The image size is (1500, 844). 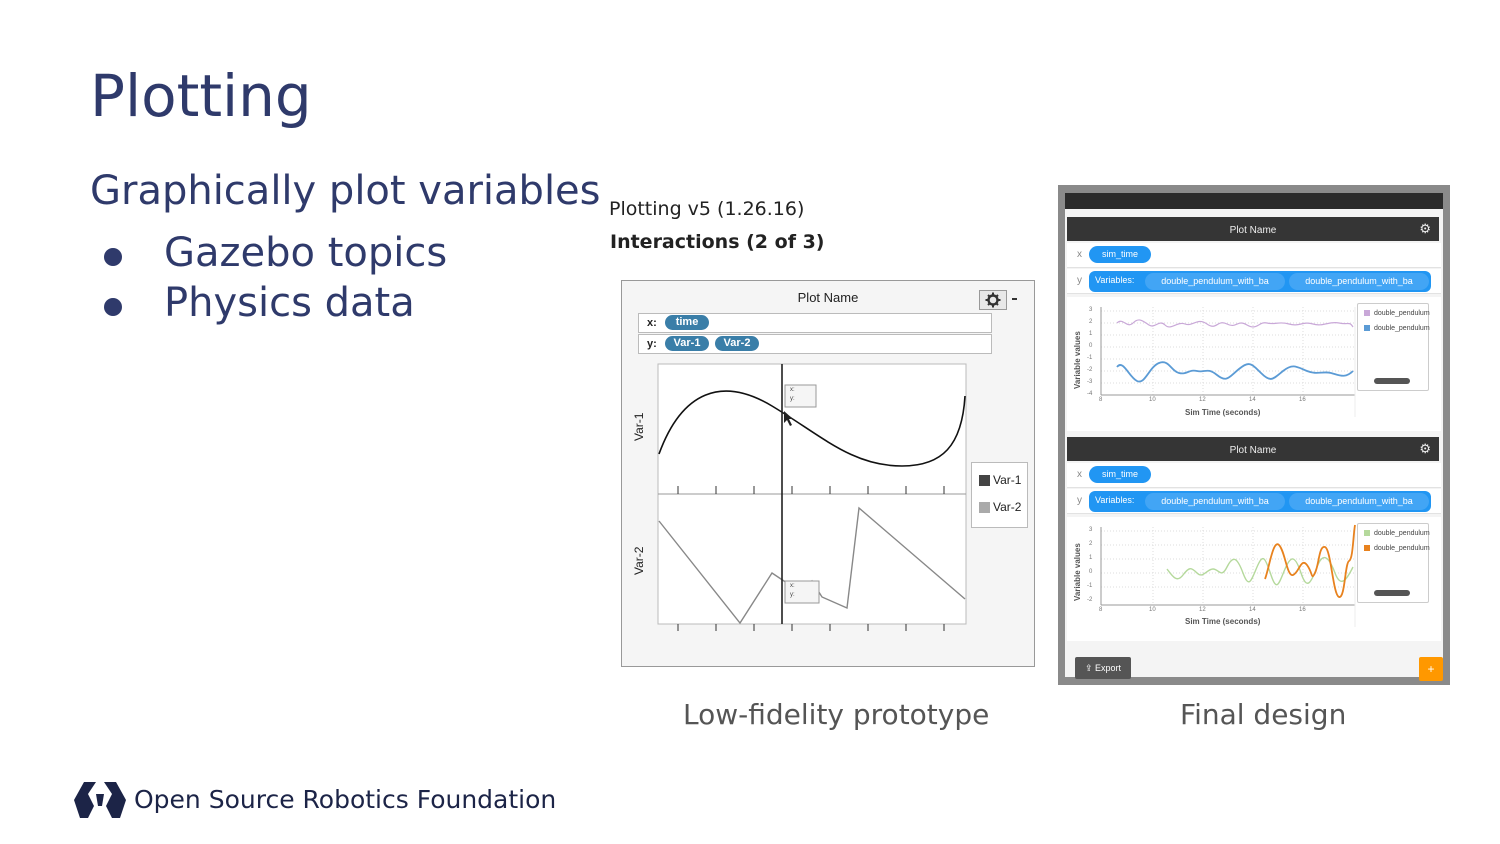 I want to click on x-variable-pill: time, so click(x=687, y=322).